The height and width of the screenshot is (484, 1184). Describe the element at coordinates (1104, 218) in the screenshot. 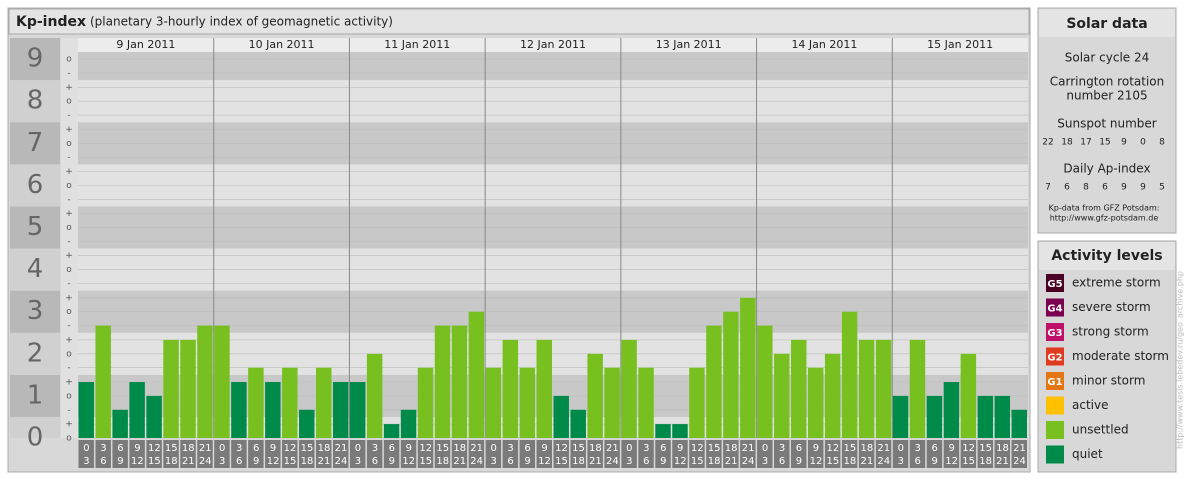

I see `source: http://www.gfz-potsdam.de` at that location.